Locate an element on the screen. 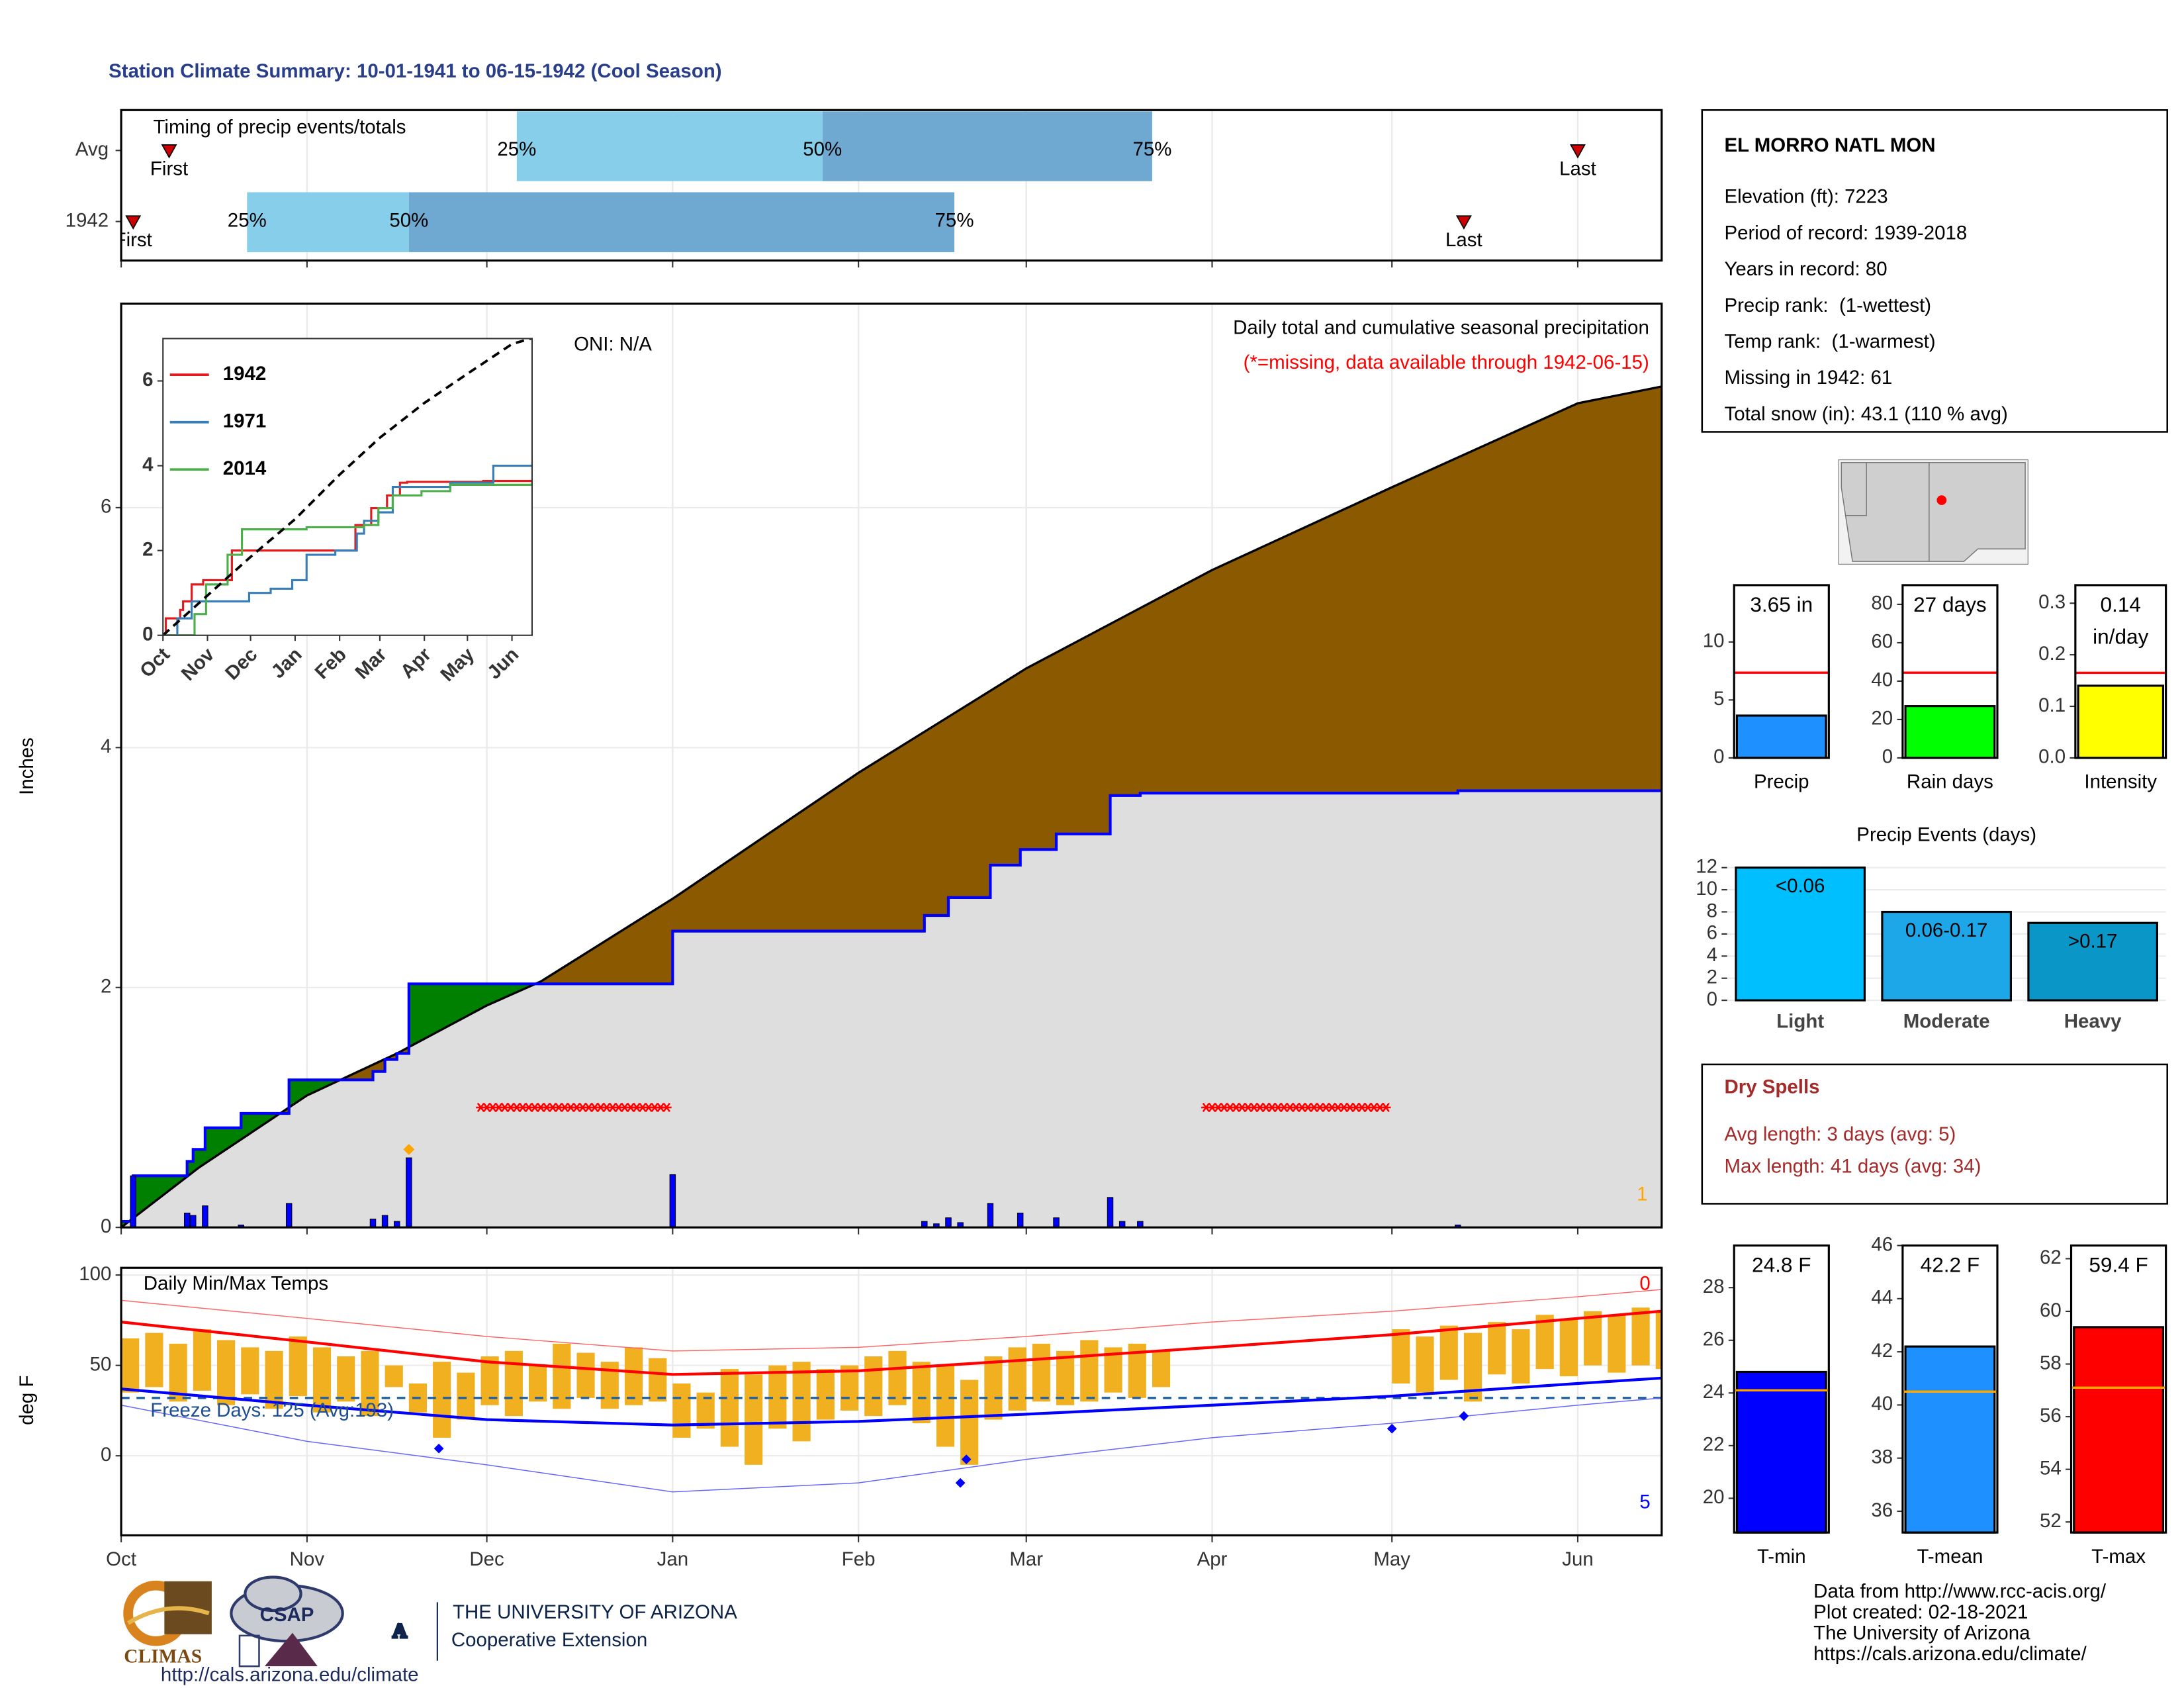 The image size is (2184, 1688). event-label: Last is located at coordinates (1464, 240).